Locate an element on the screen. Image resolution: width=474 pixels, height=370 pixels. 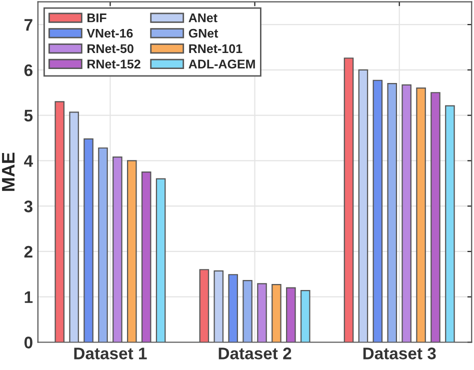
y-tick-label: 5 is located at coordinates (28, 116).